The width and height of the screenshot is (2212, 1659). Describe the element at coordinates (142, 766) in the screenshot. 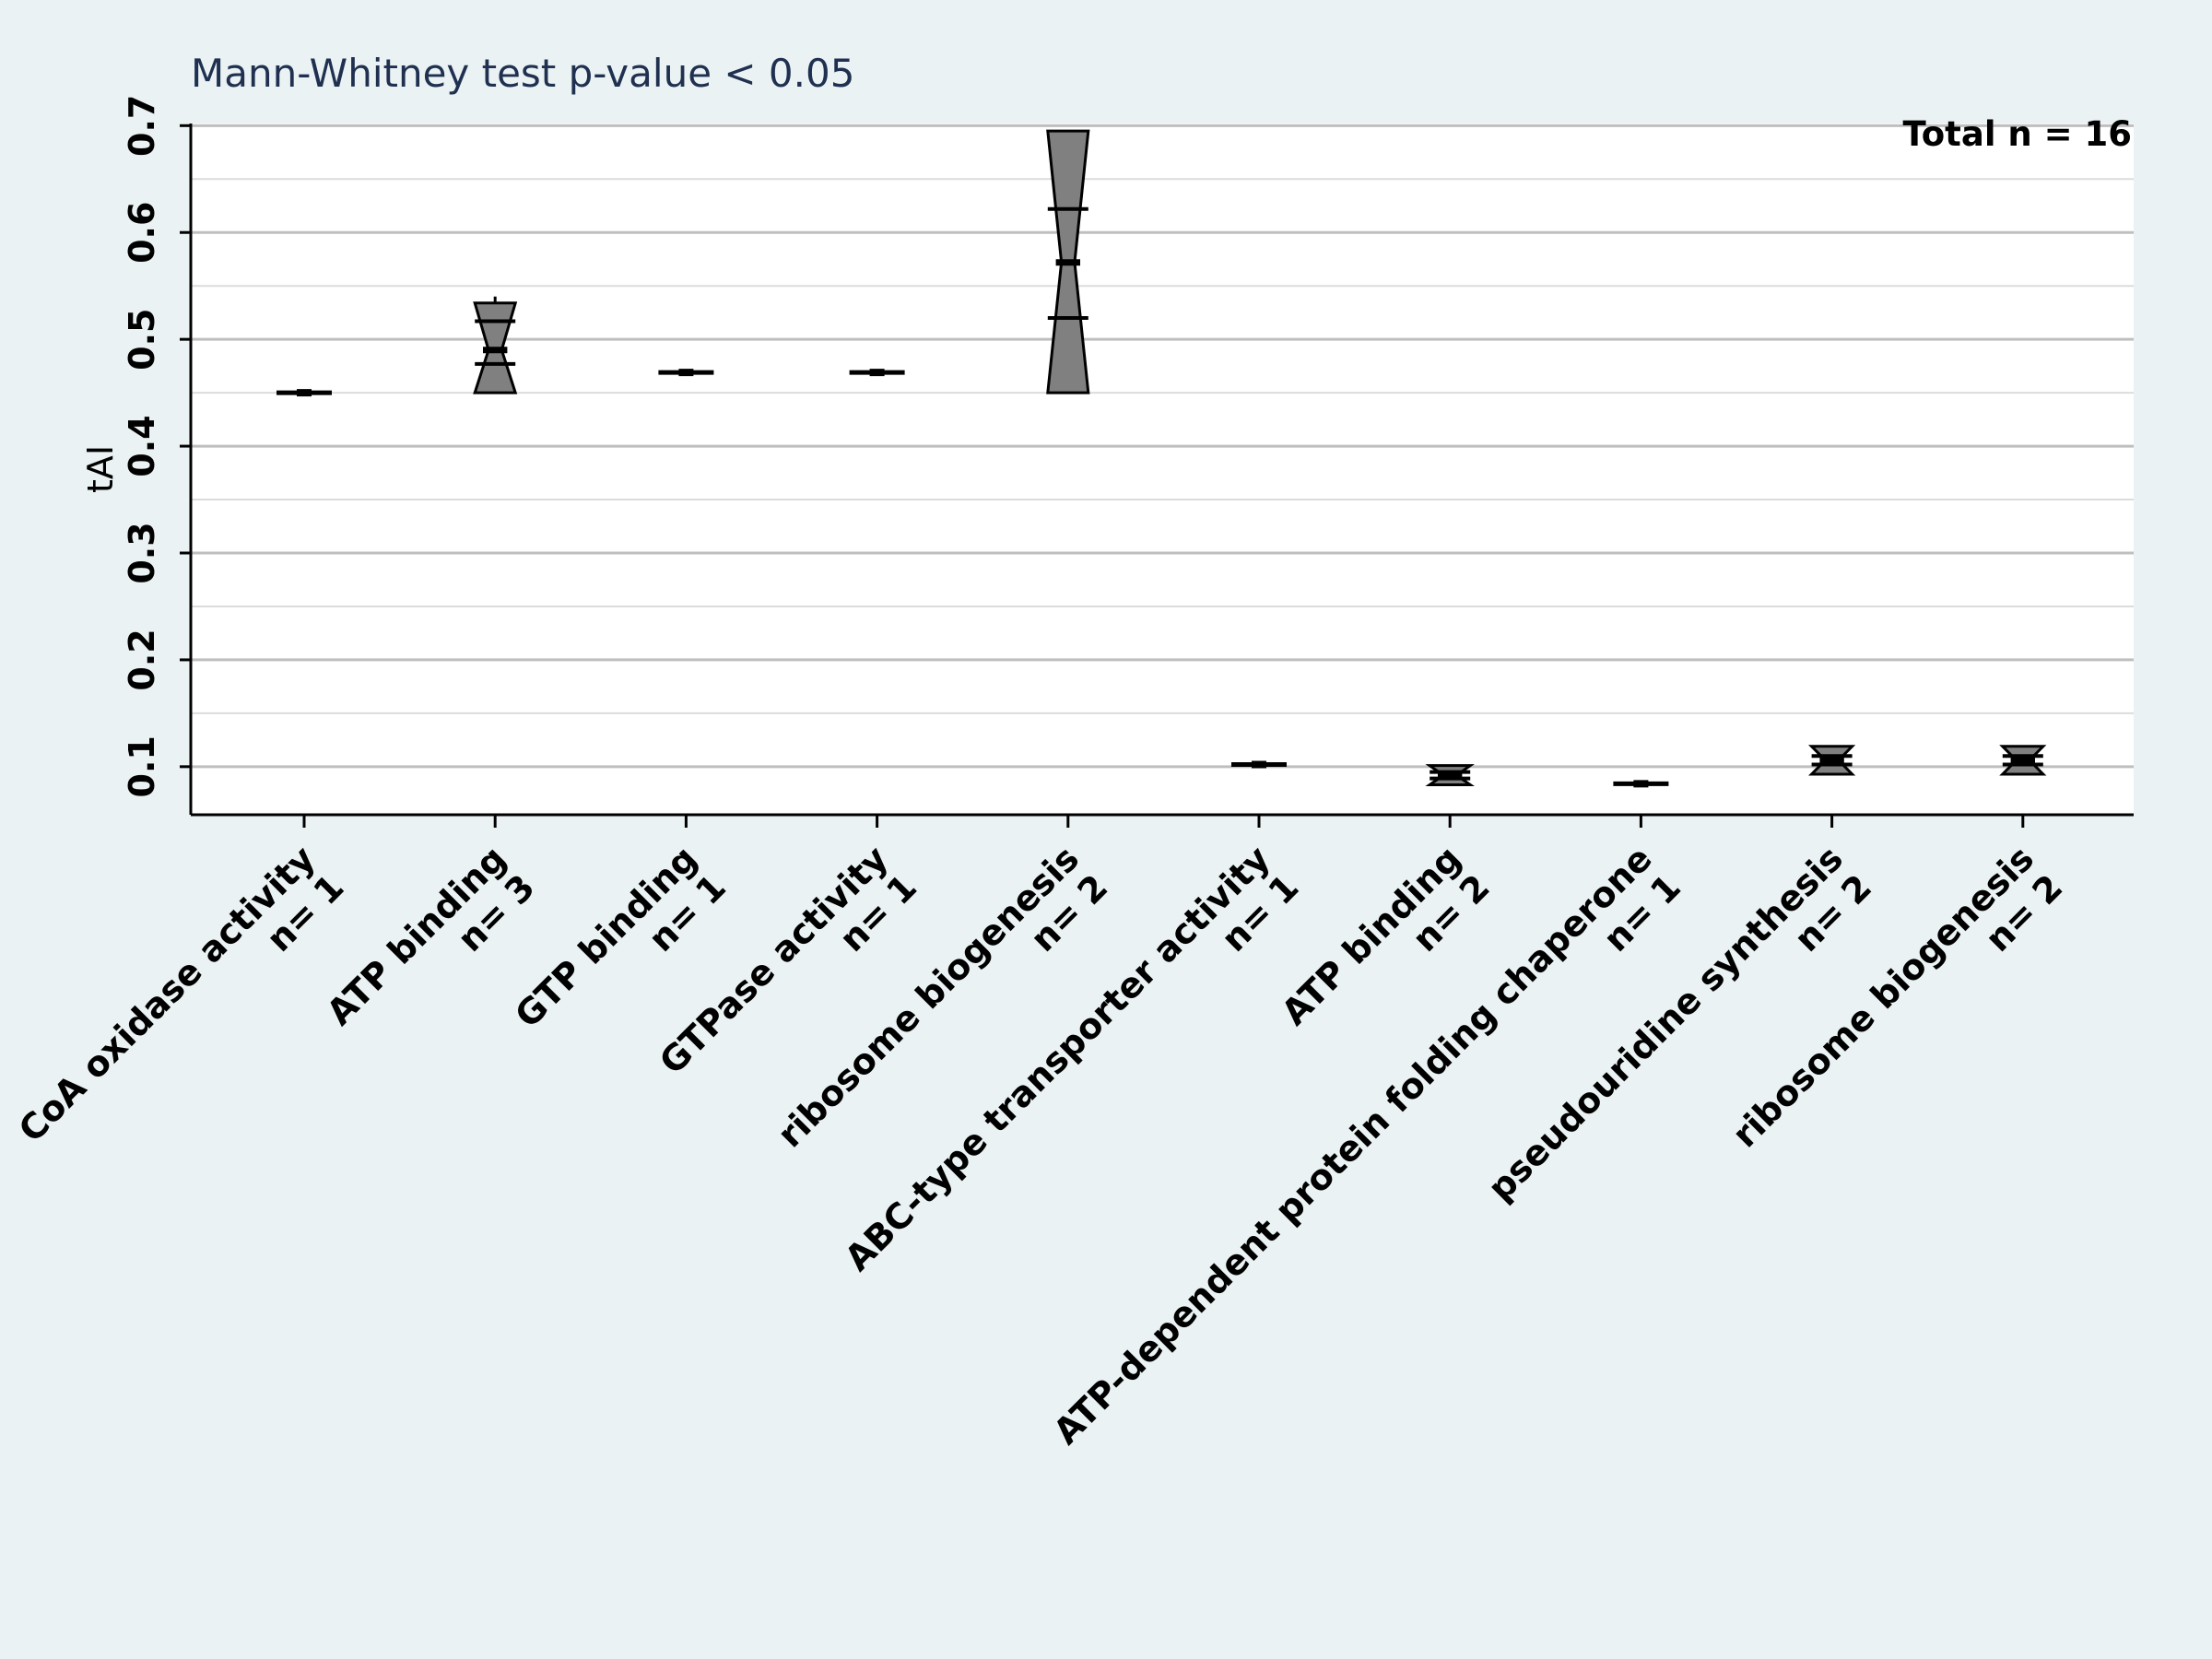

I see `y-tick-label: 0.1` at that location.